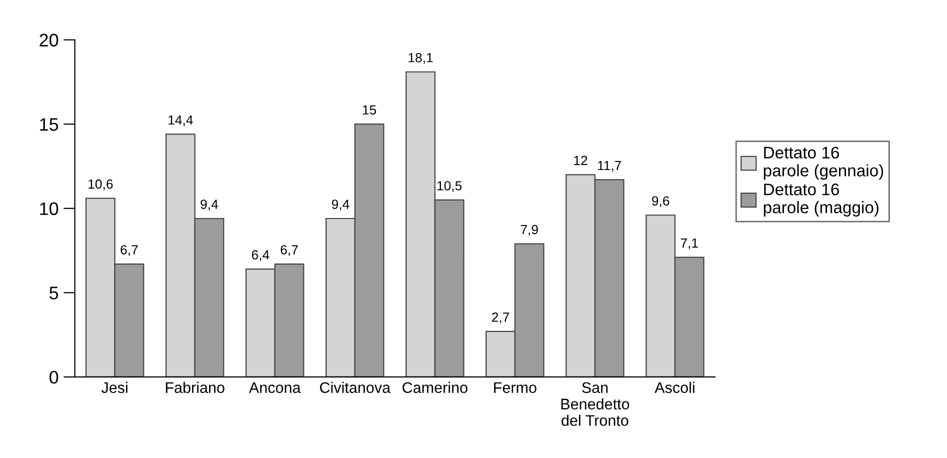 This screenshot has height=458, width=947. I want to click on legend-label: Dettato 16 parole (maggio), so click(821, 200).